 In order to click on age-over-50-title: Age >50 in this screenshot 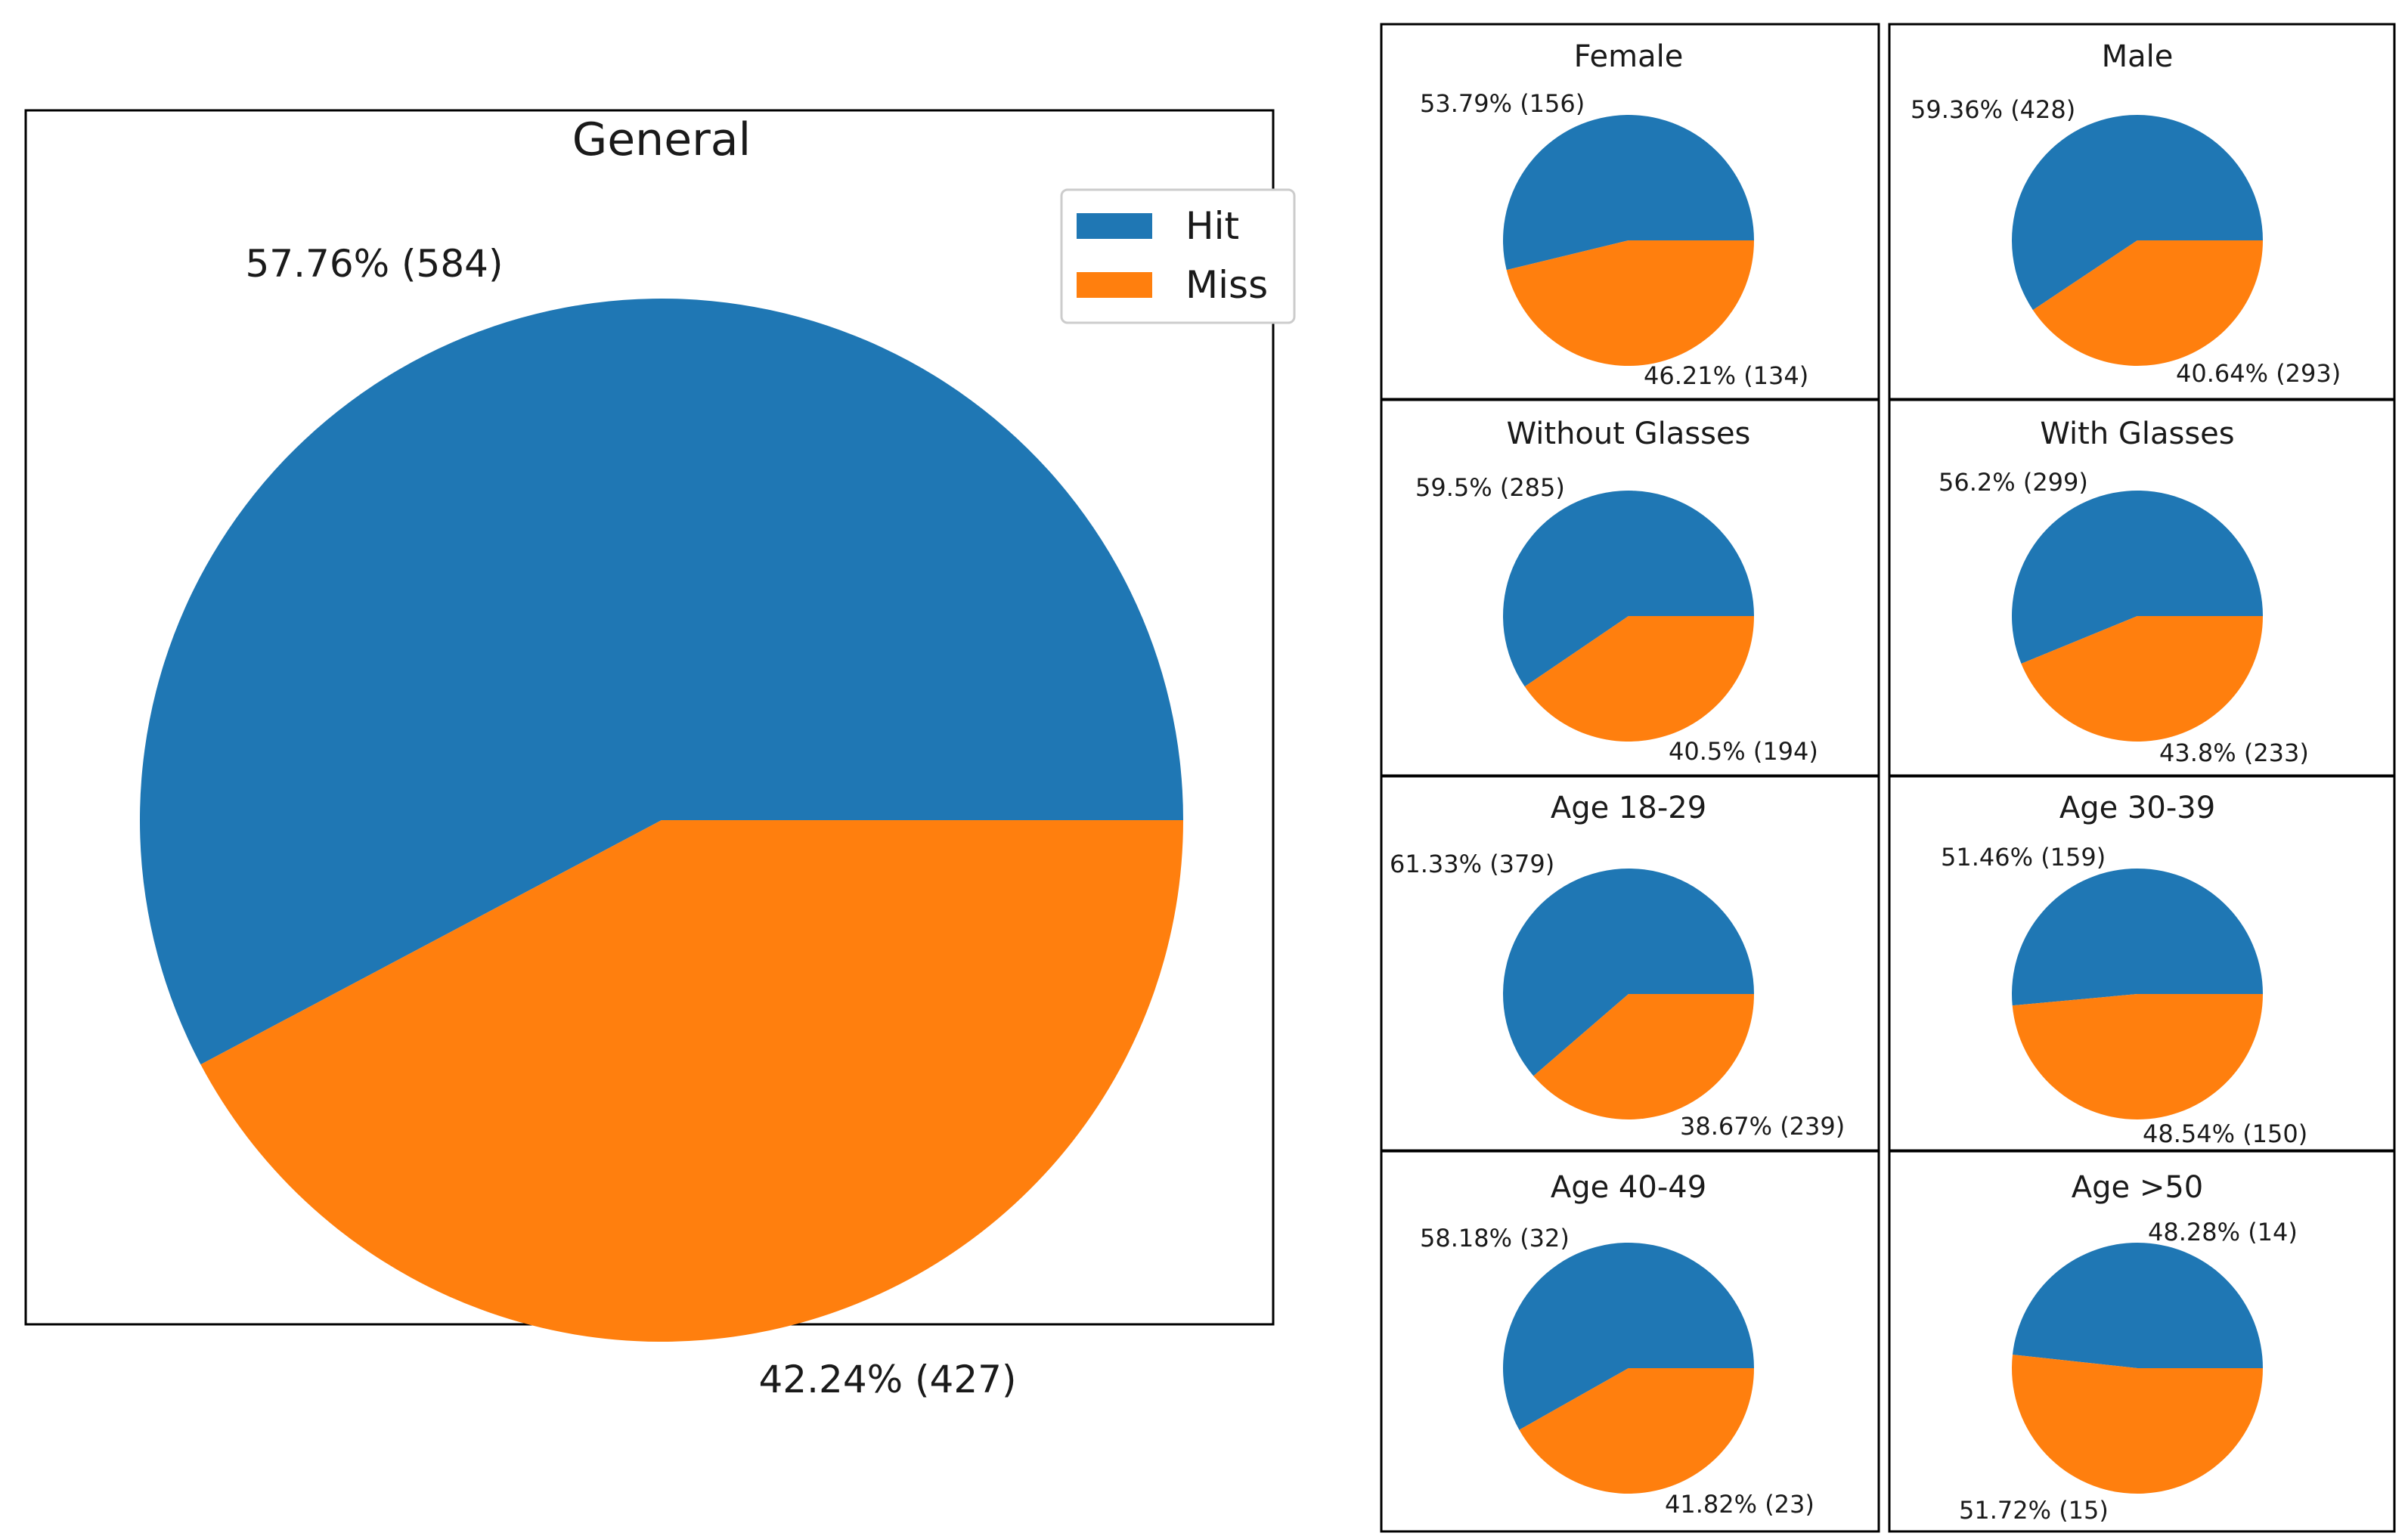, I will do `click(2138, 1187)`.